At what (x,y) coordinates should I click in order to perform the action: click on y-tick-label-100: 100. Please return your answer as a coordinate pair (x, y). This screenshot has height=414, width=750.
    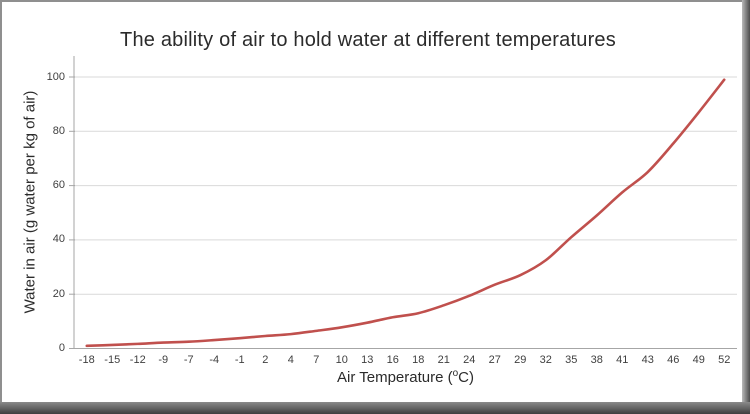
    Looking at the image, I should click on (55, 76).